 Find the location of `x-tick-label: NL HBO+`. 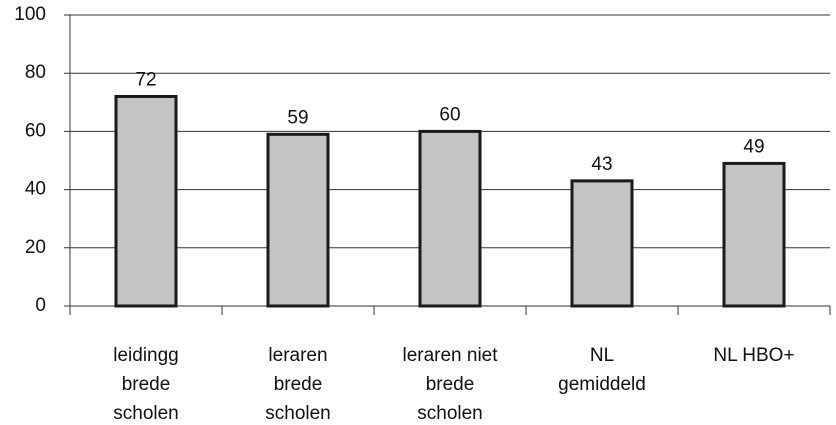

x-tick-label: NL HBO+ is located at coordinates (753, 355).